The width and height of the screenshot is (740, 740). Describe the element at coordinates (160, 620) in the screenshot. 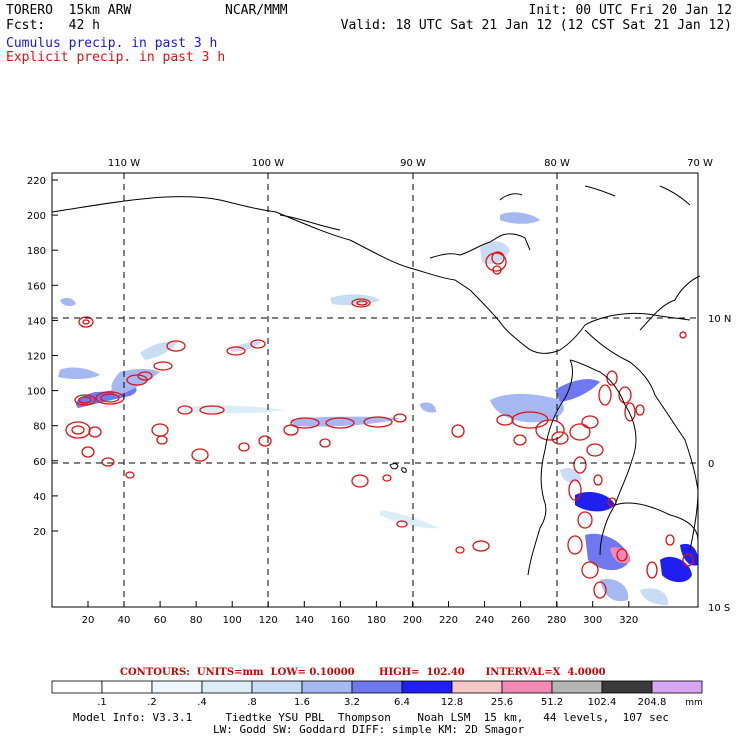

I see `x-tick-label: 60` at that location.